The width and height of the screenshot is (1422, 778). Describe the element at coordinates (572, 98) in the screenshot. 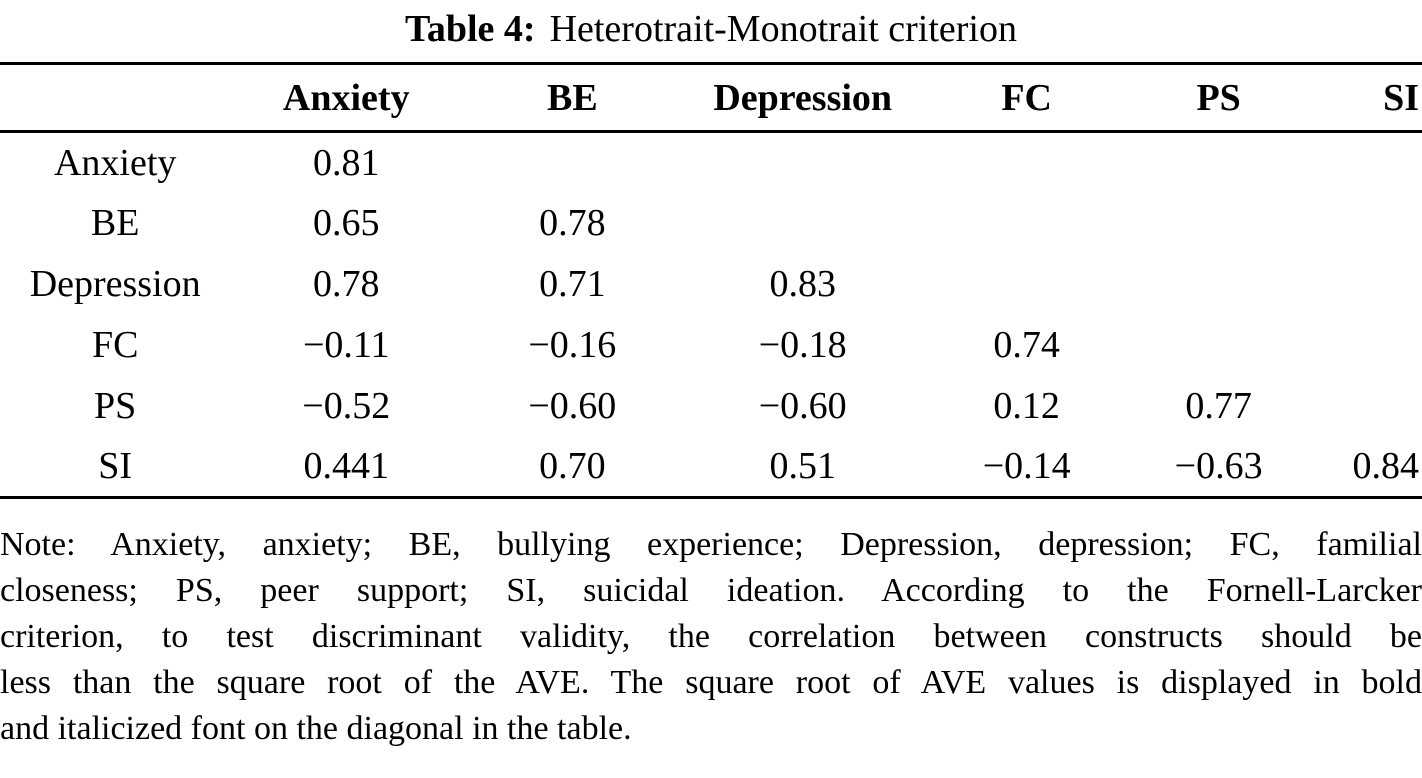

I see `column-header-be: BE` at that location.